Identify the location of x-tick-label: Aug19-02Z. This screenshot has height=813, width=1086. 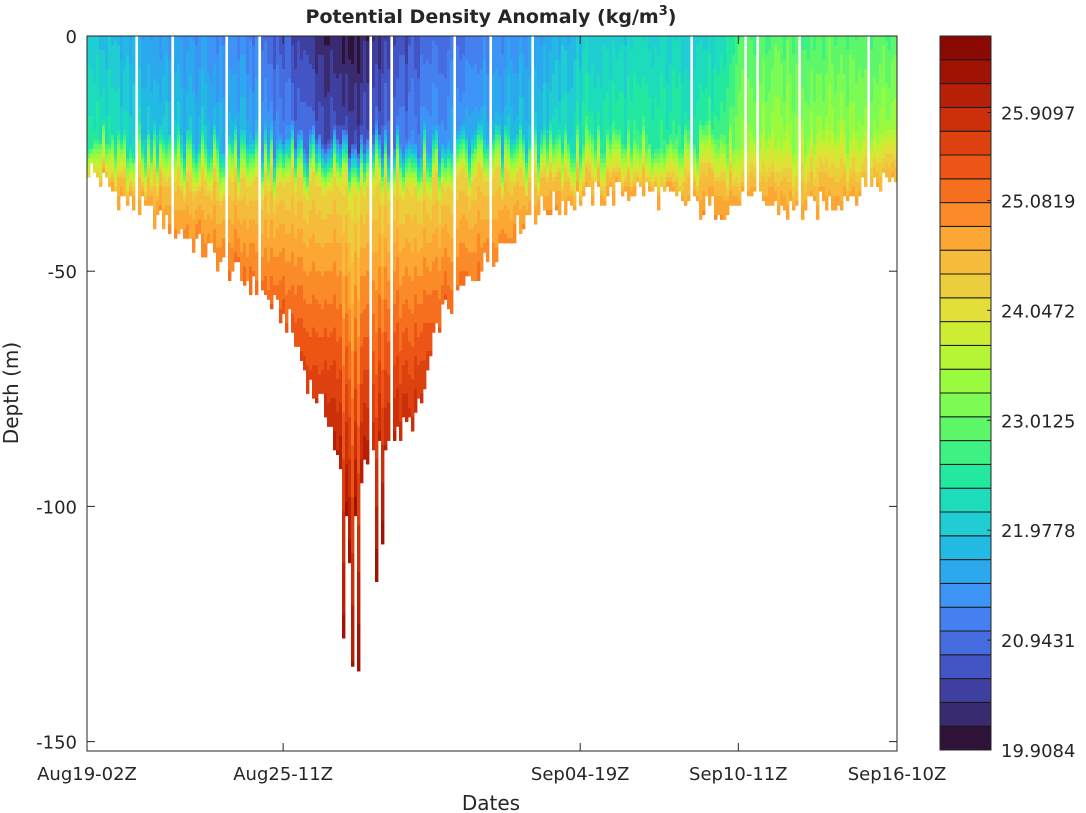
(87, 774).